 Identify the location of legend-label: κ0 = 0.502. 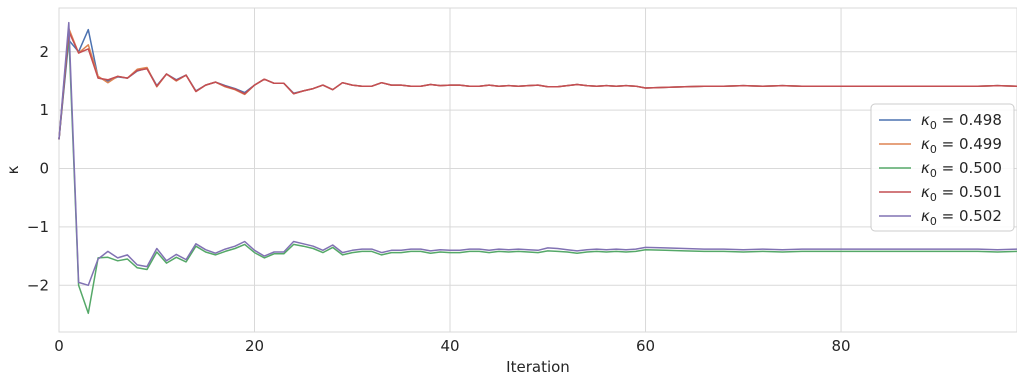
(961, 217).